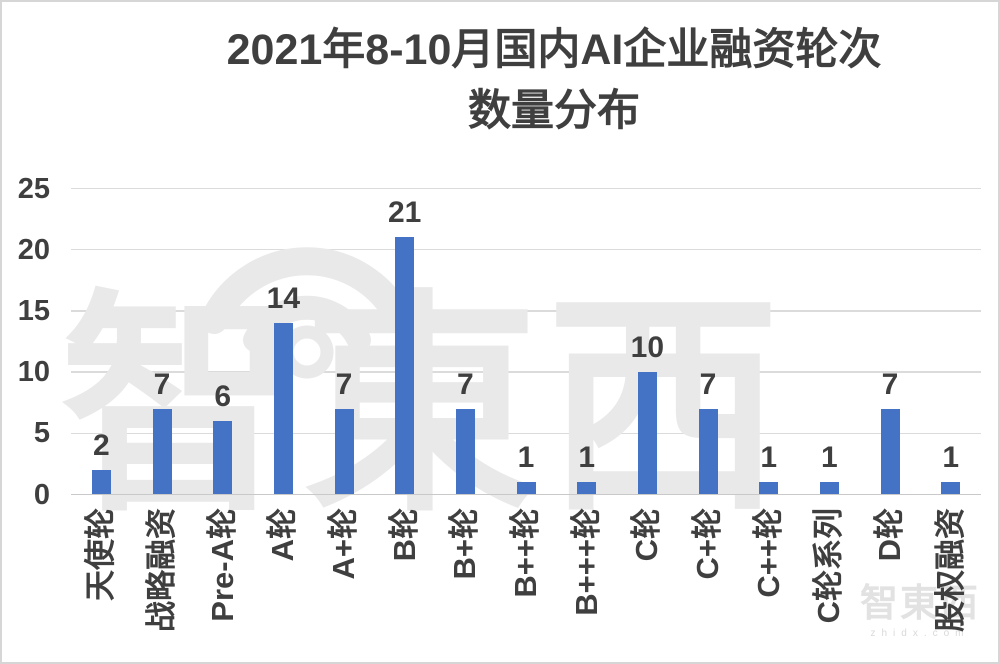  What do you see at coordinates (101, 446) in the screenshot?
I see `bar-value-label: 2` at bounding box center [101, 446].